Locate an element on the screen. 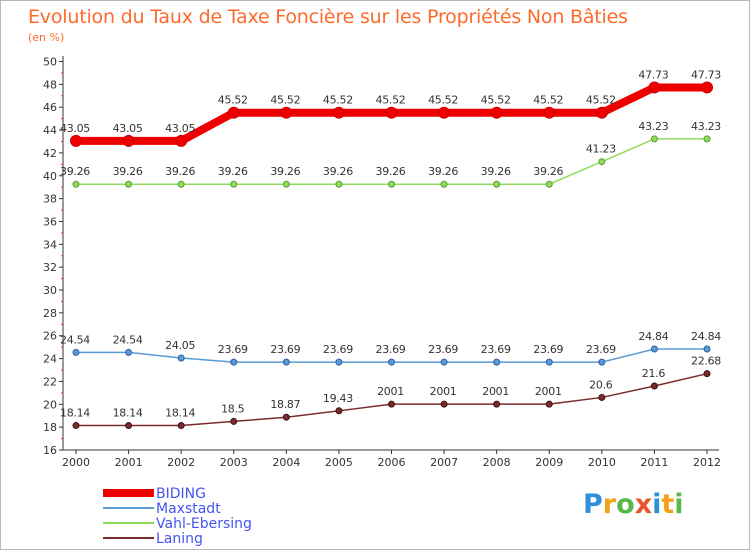  data-label-vahl-ebersing: 41.23 is located at coordinates (601, 149).